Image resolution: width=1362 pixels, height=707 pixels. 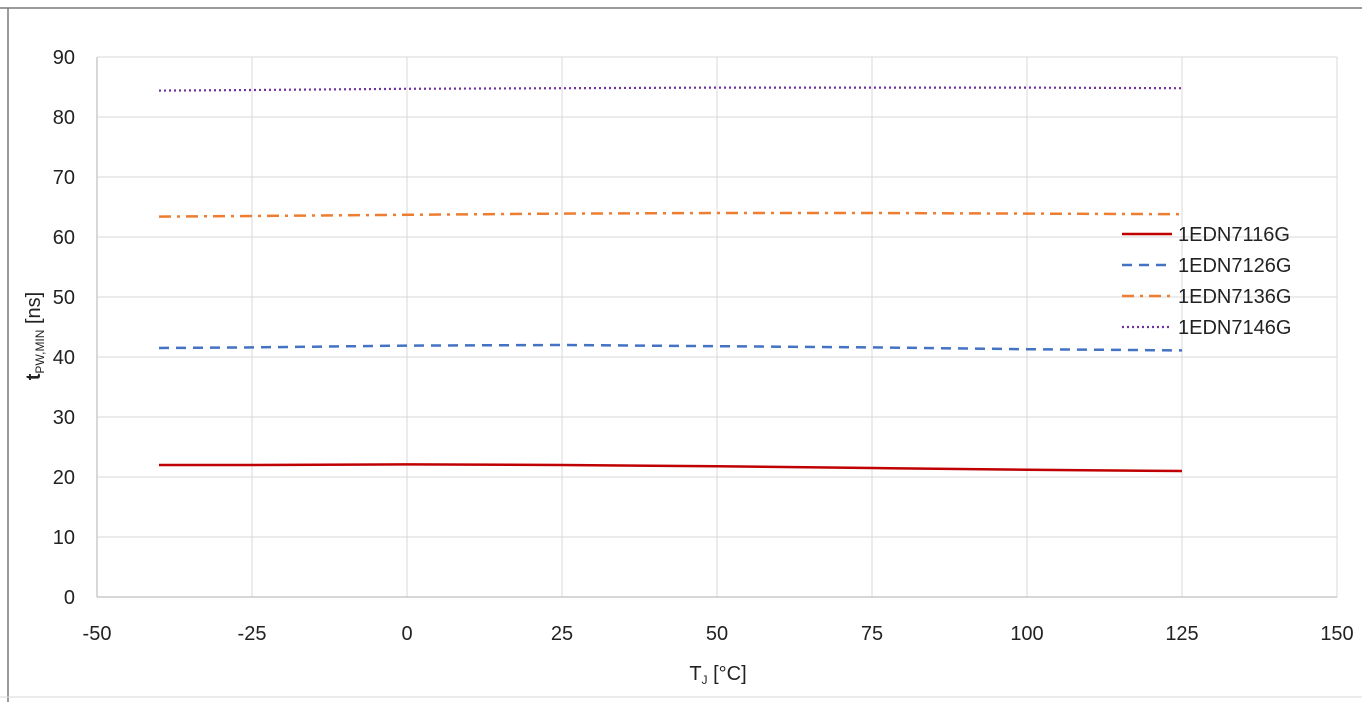 What do you see at coordinates (1026, 634) in the screenshot?
I see `x-tick-label: 100` at bounding box center [1026, 634].